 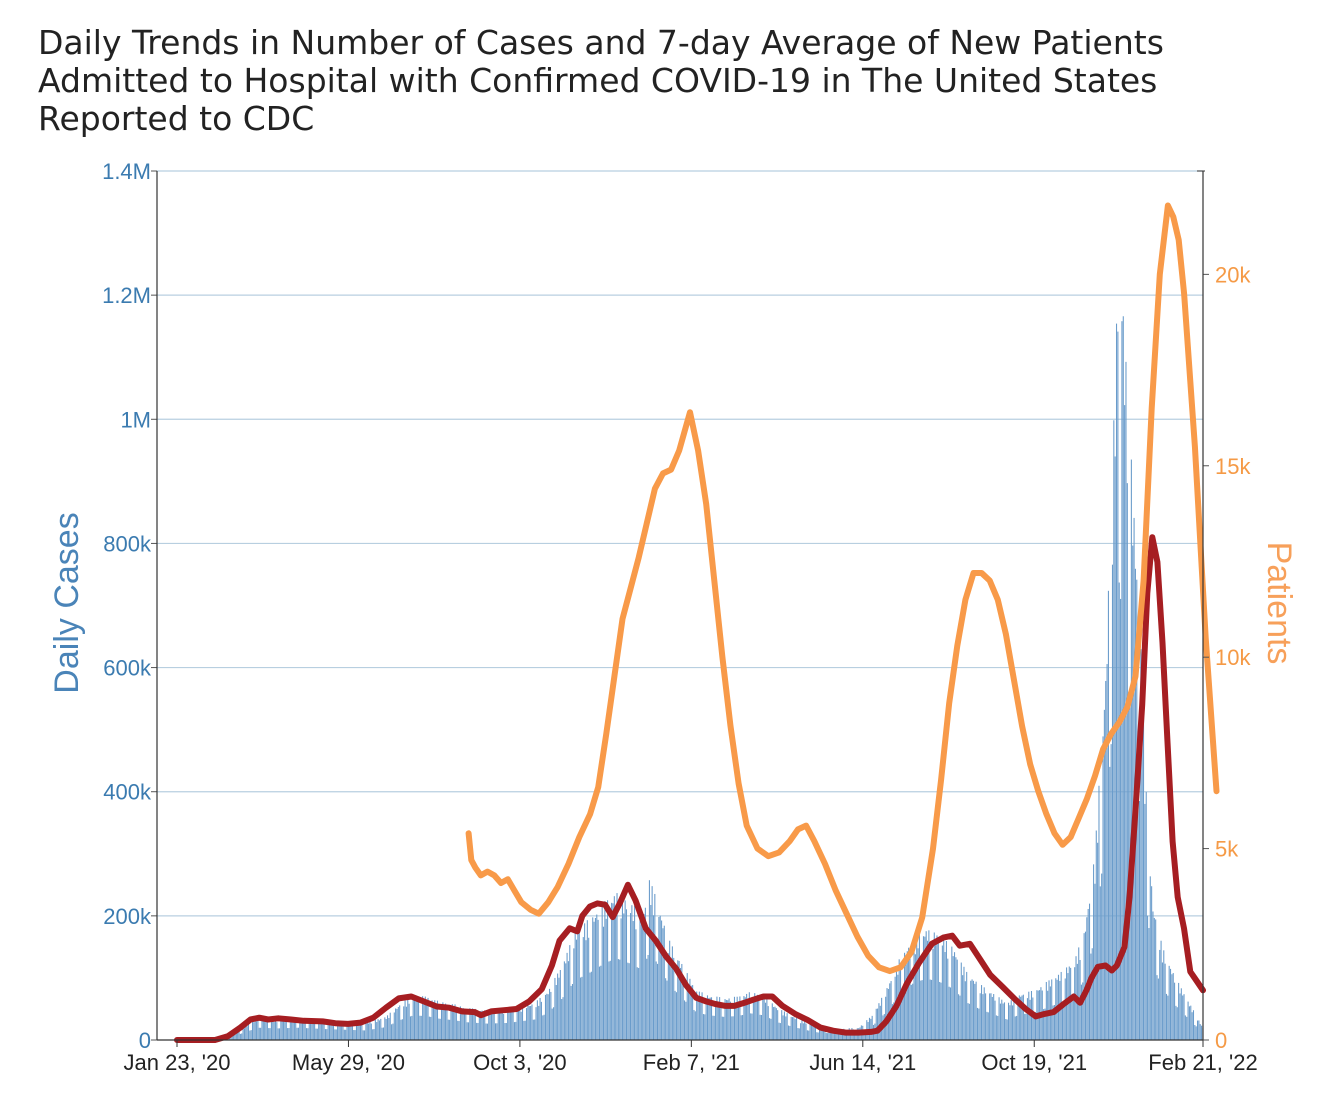 What do you see at coordinates (127, 668) in the screenshot?
I see `y-tick-label-left: 600k` at bounding box center [127, 668].